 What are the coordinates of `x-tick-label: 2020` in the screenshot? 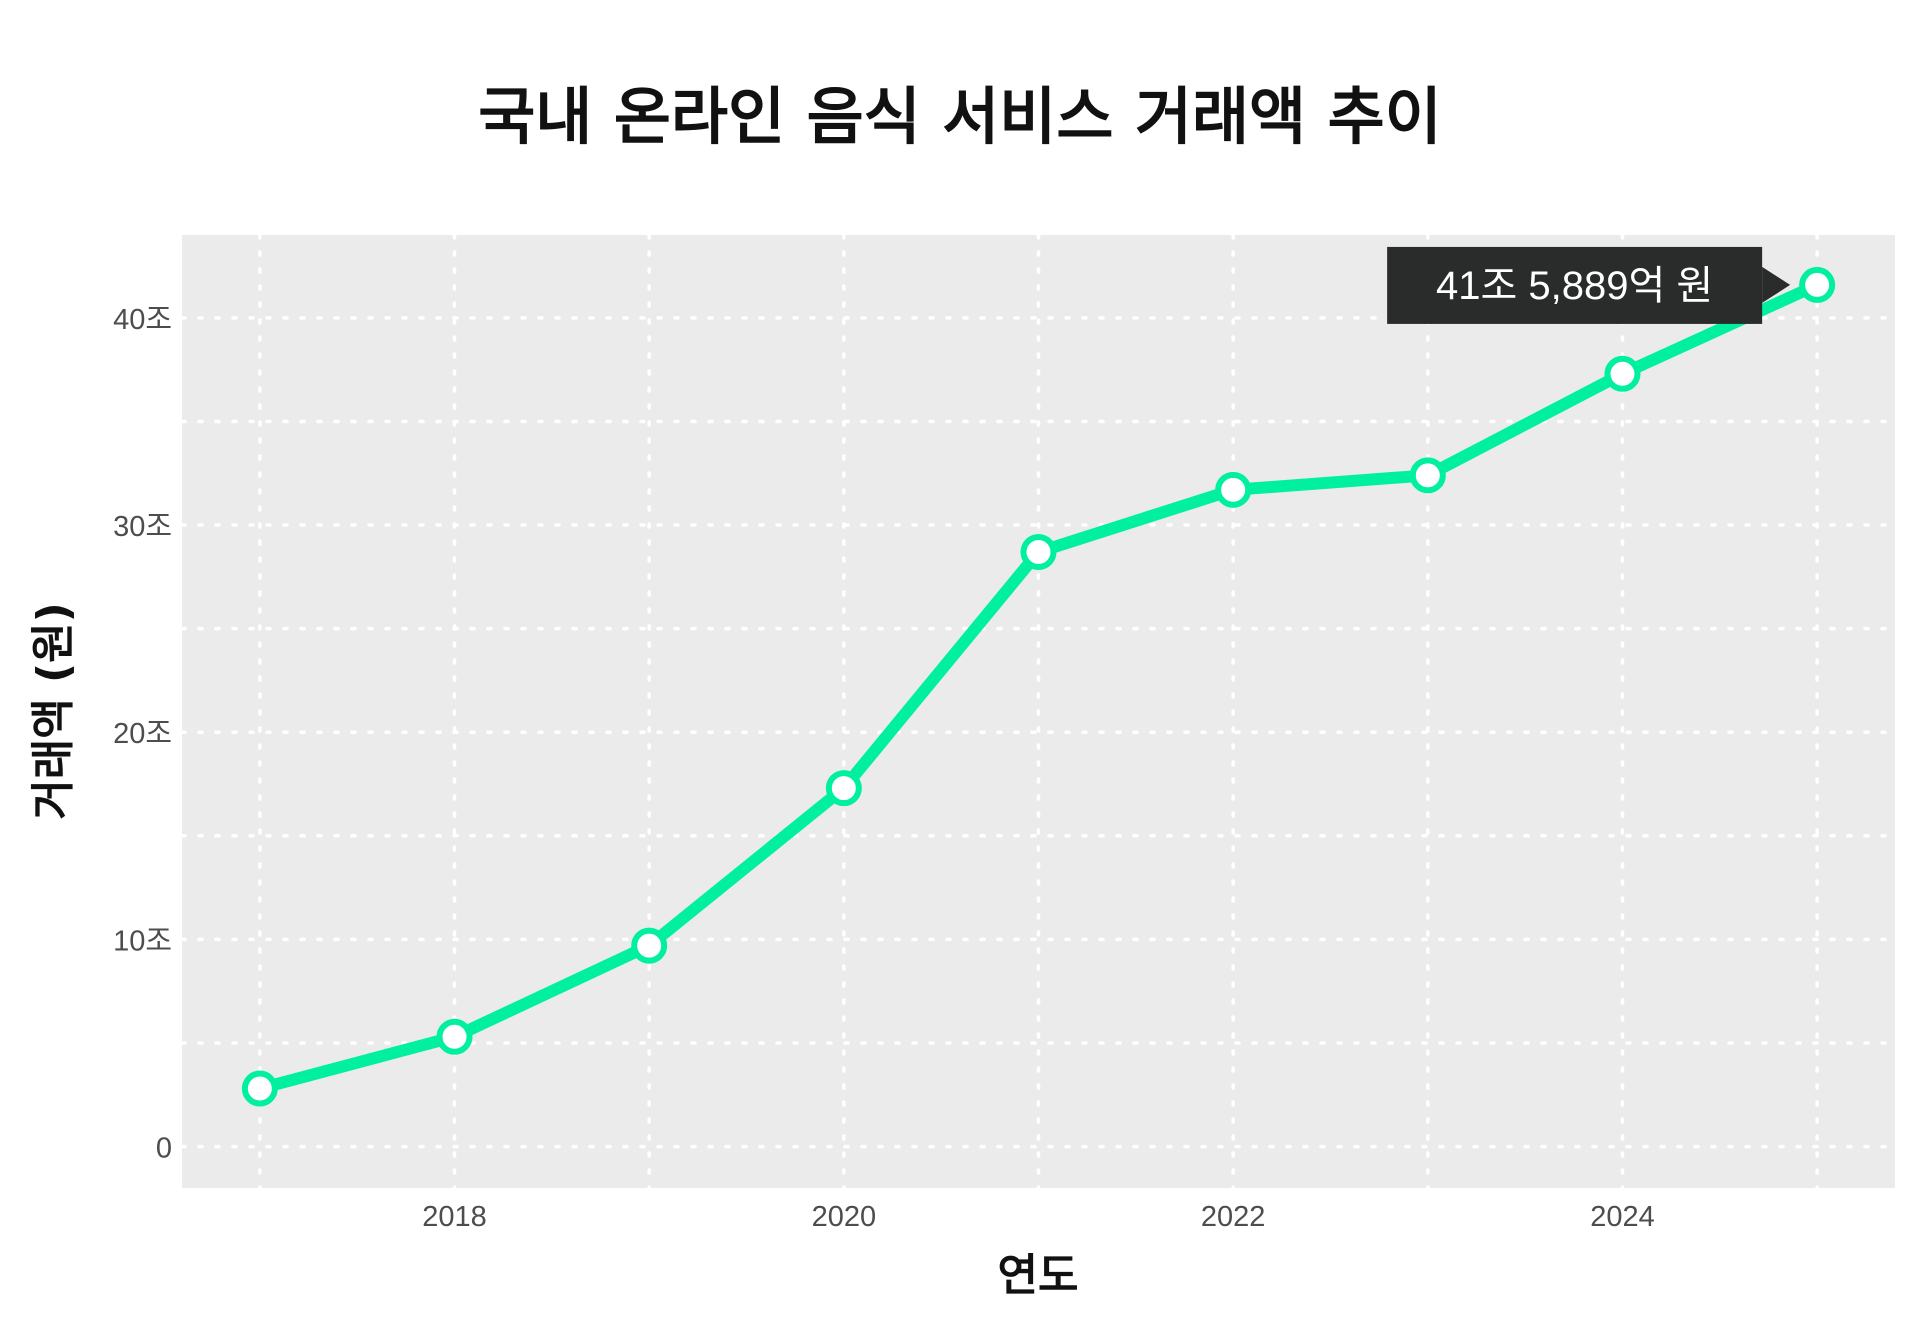 It's located at (844, 1217).